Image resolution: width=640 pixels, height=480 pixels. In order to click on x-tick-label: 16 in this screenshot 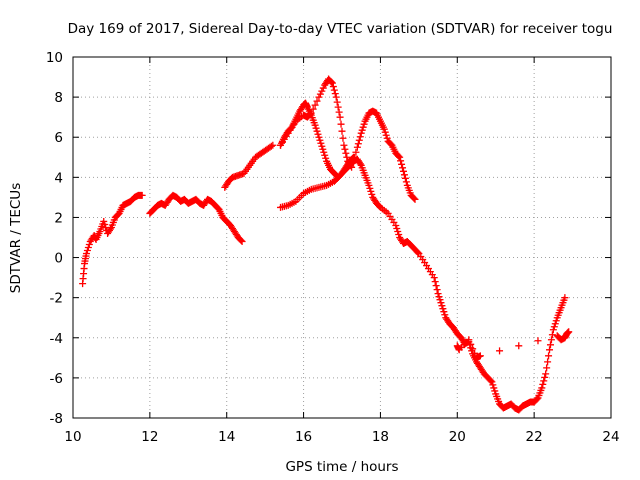, I will do `click(303, 437)`.